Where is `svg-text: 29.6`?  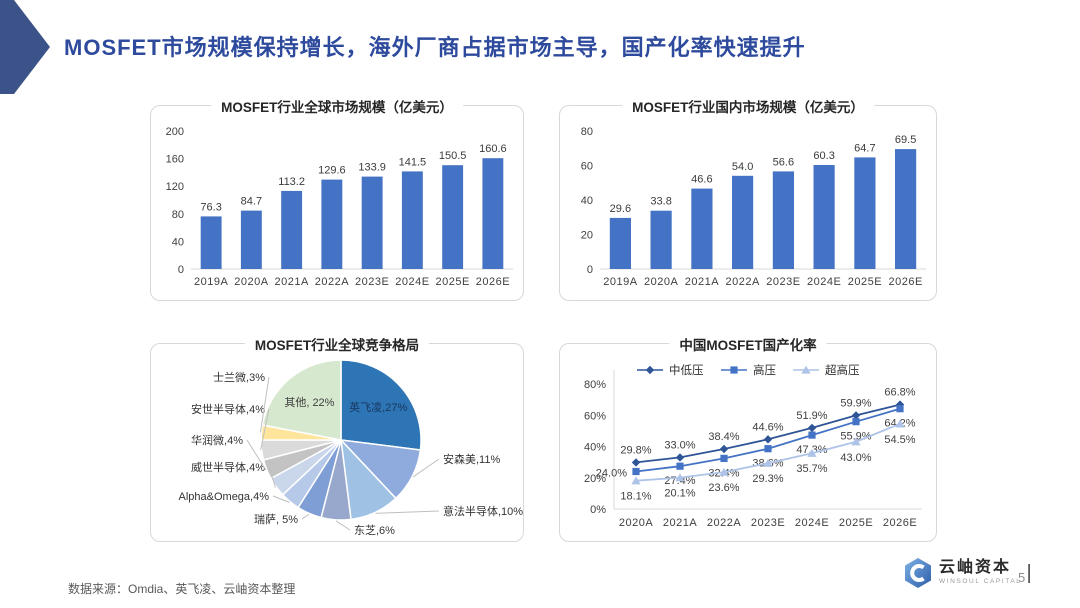 svg-text: 29.6 is located at coordinates (620, 209).